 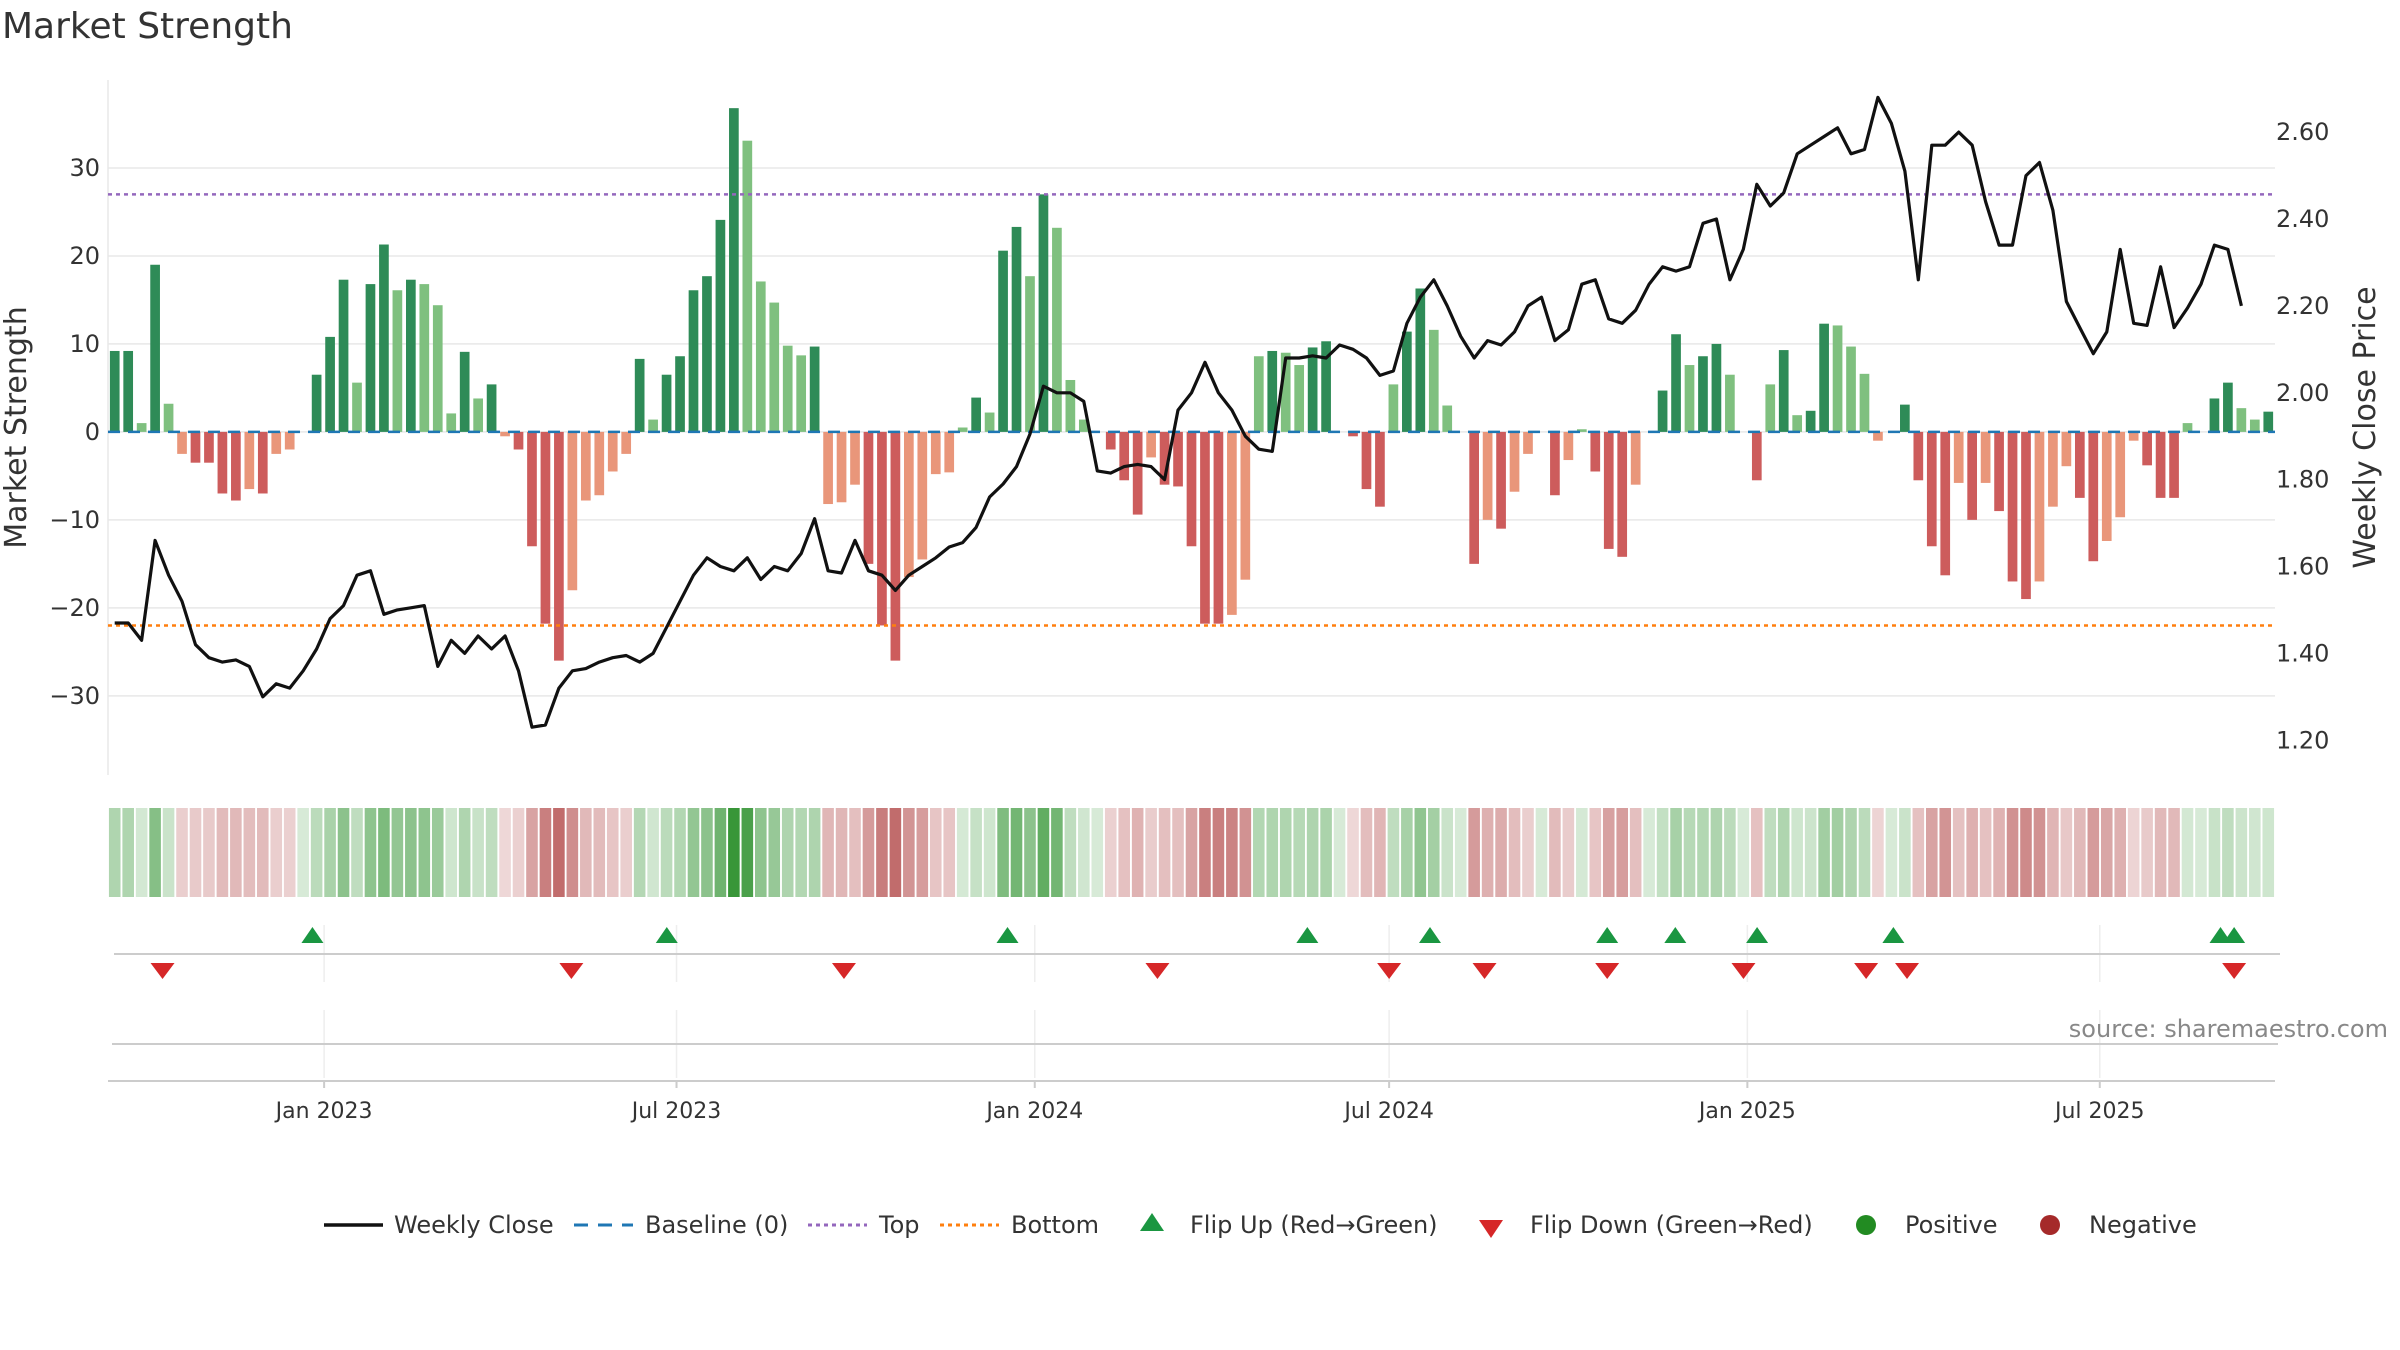 What do you see at coordinates (2302, 653) in the screenshot?
I see `y2-tick-label: 1.40` at bounding box center [2302, 653].